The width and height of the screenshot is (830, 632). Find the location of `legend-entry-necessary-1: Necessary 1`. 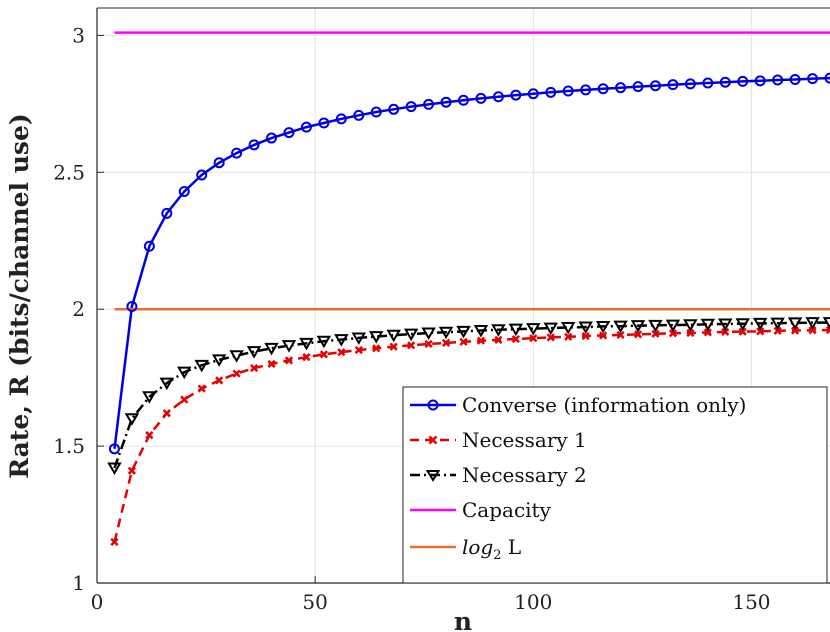

legend-entry-necessary-1: Necessary 1 is located at coordinates (498, 440).